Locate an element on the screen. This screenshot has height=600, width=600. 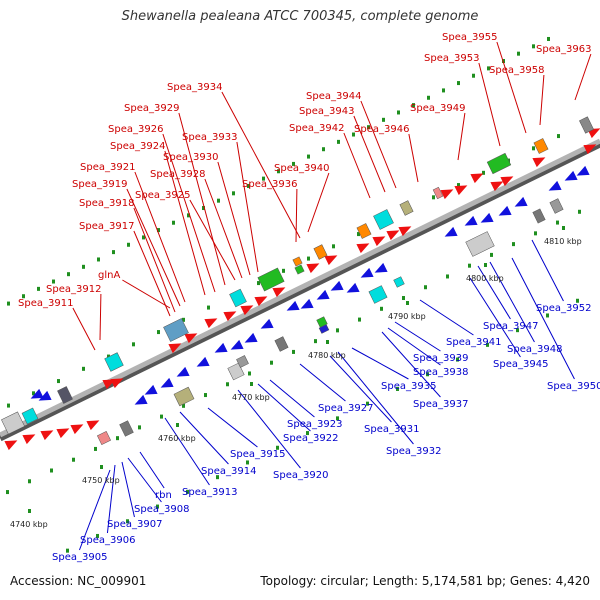
gene-label-forward: Spea_3942 is located at coordinates (316, 128).